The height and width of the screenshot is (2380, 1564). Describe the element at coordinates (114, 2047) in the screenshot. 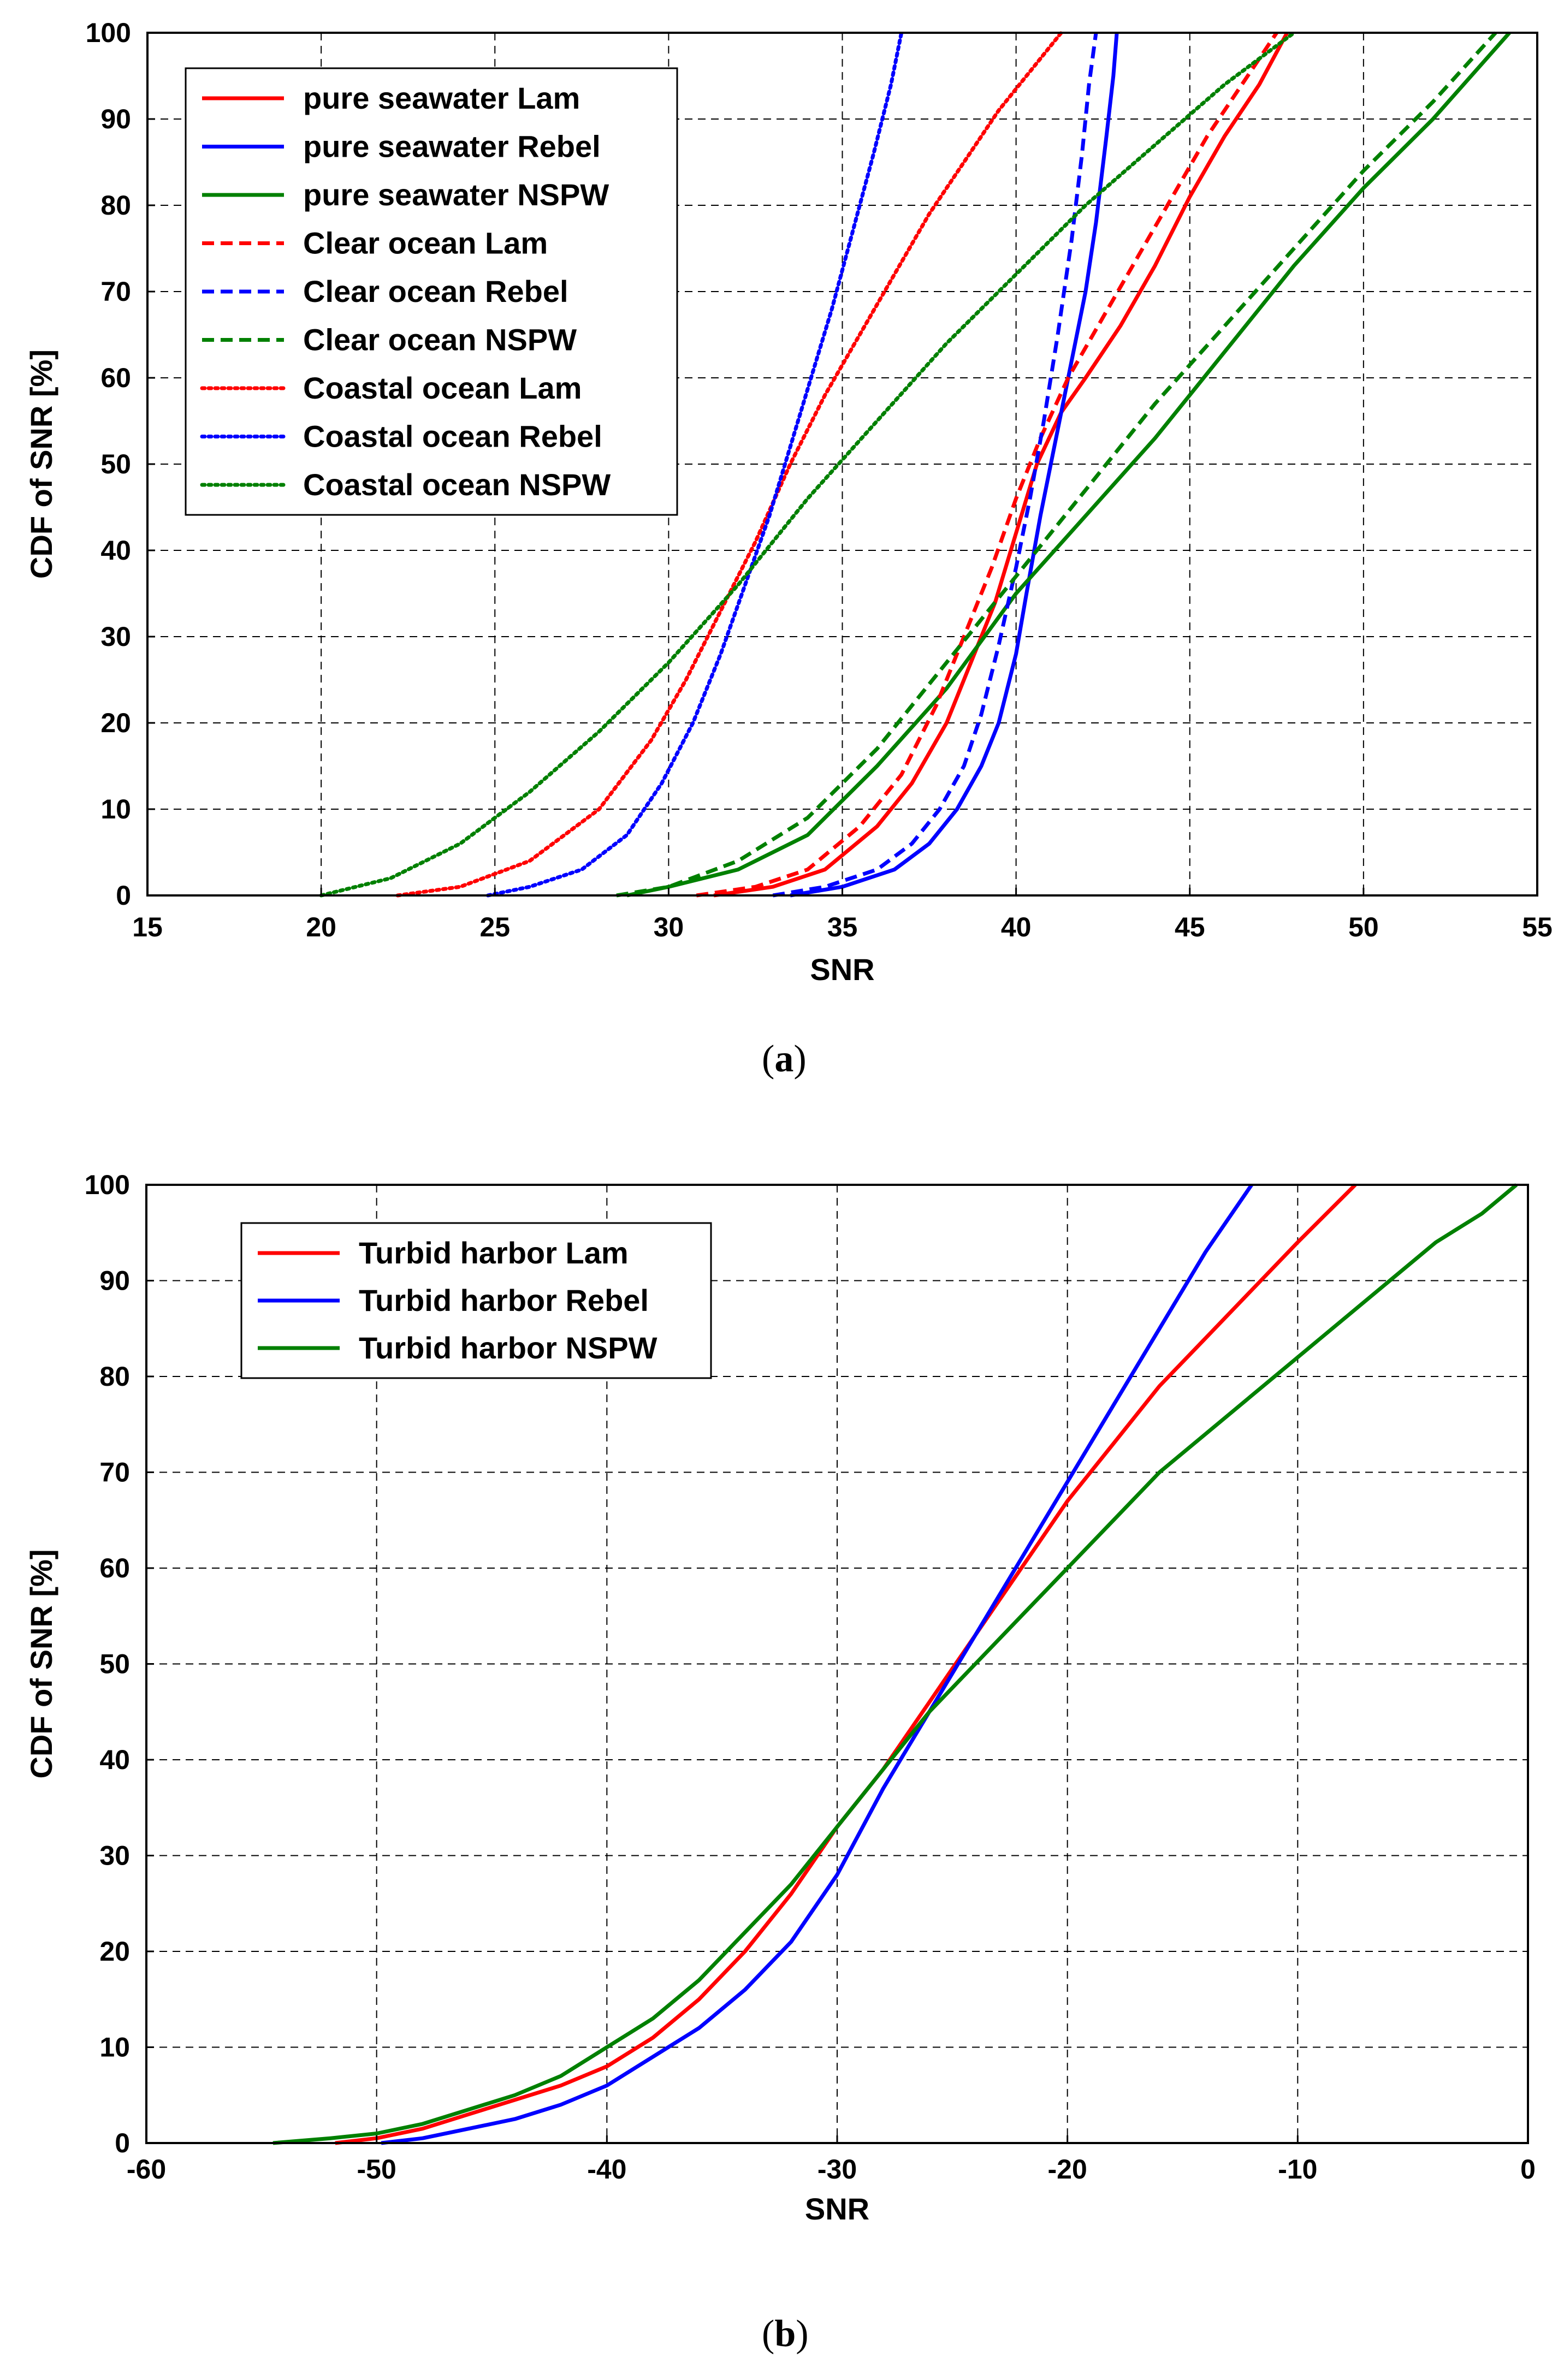

I see `chart-b-ytick-label: 10` at that location.